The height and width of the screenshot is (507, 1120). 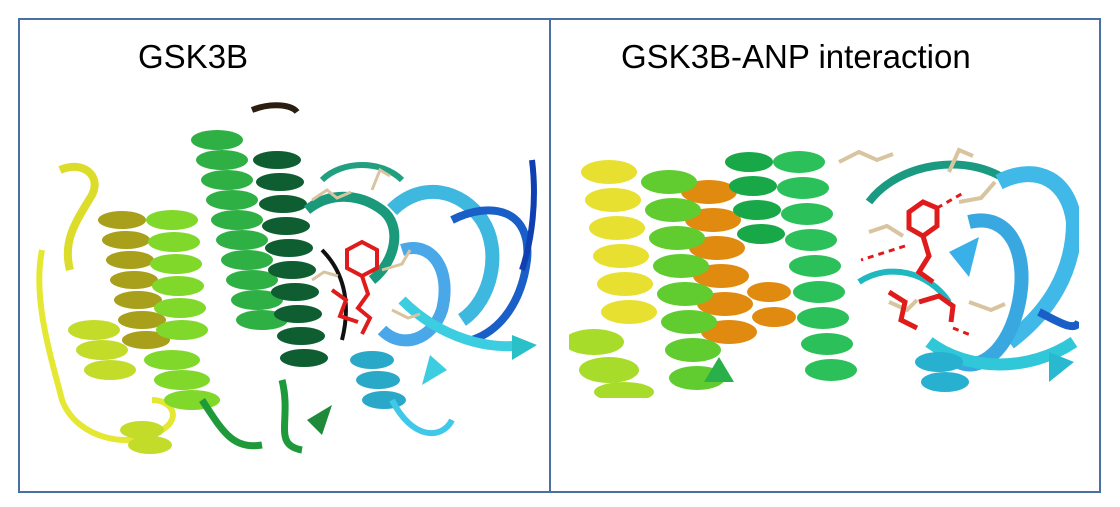 What do you see at coordinates (796, 56) in the screenshot?
I see `panel-title: GSK3B-ANP interaction` at bounding box center [796, 56].